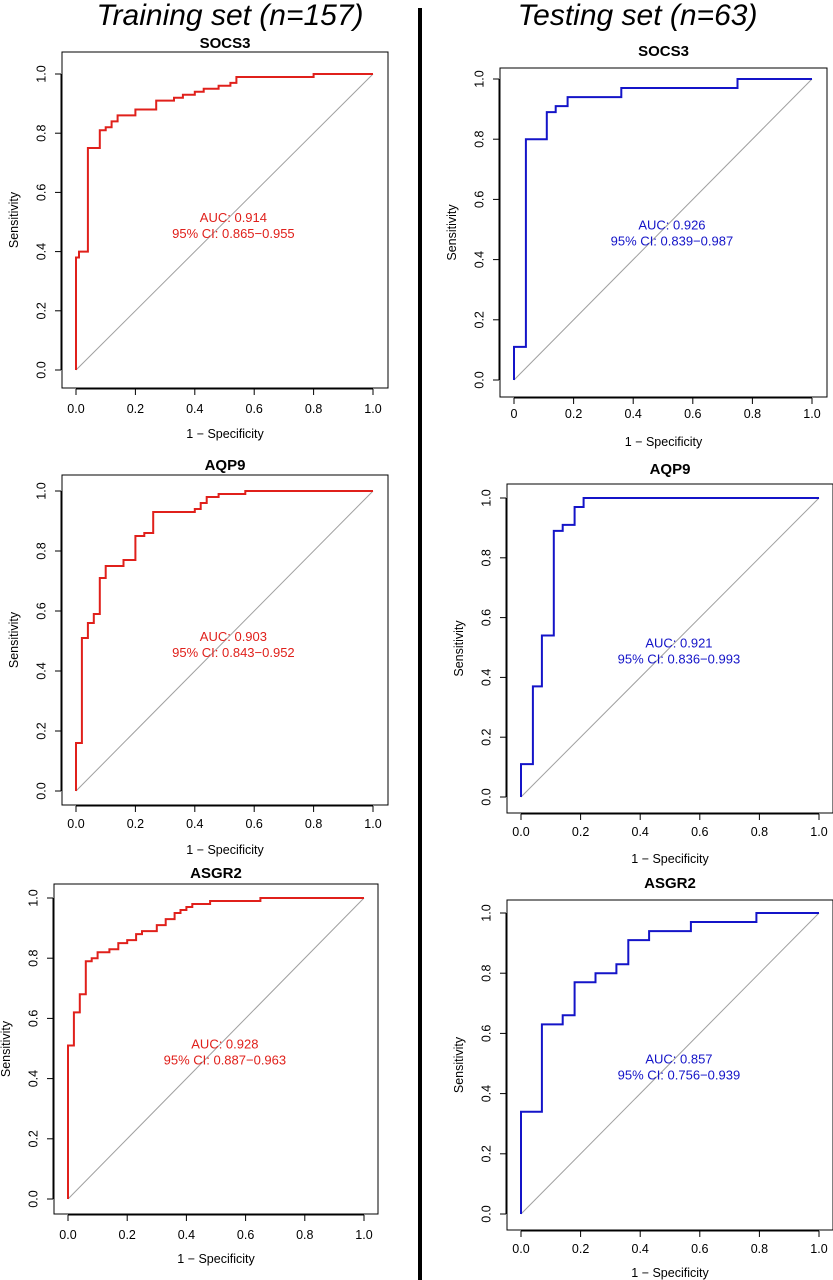 This screenshot has height=1280, width=833. What do you see at coordinates (233, 233) in the screenshot?
I see `ci-annotation: 95% CI: 0.865−0.955` at bounding box center [233, 233].